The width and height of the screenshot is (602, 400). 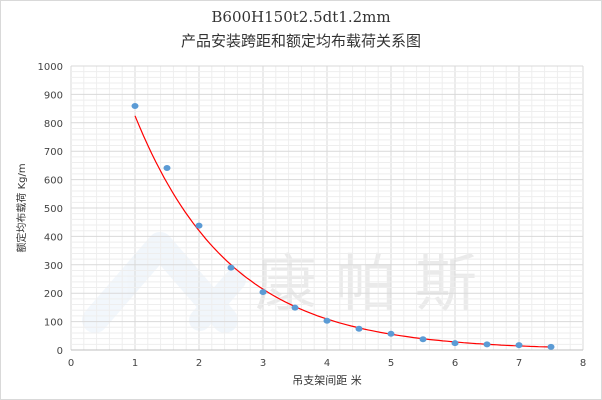 I want to click on x-tick-label: 6, so click(x=455, y=363).